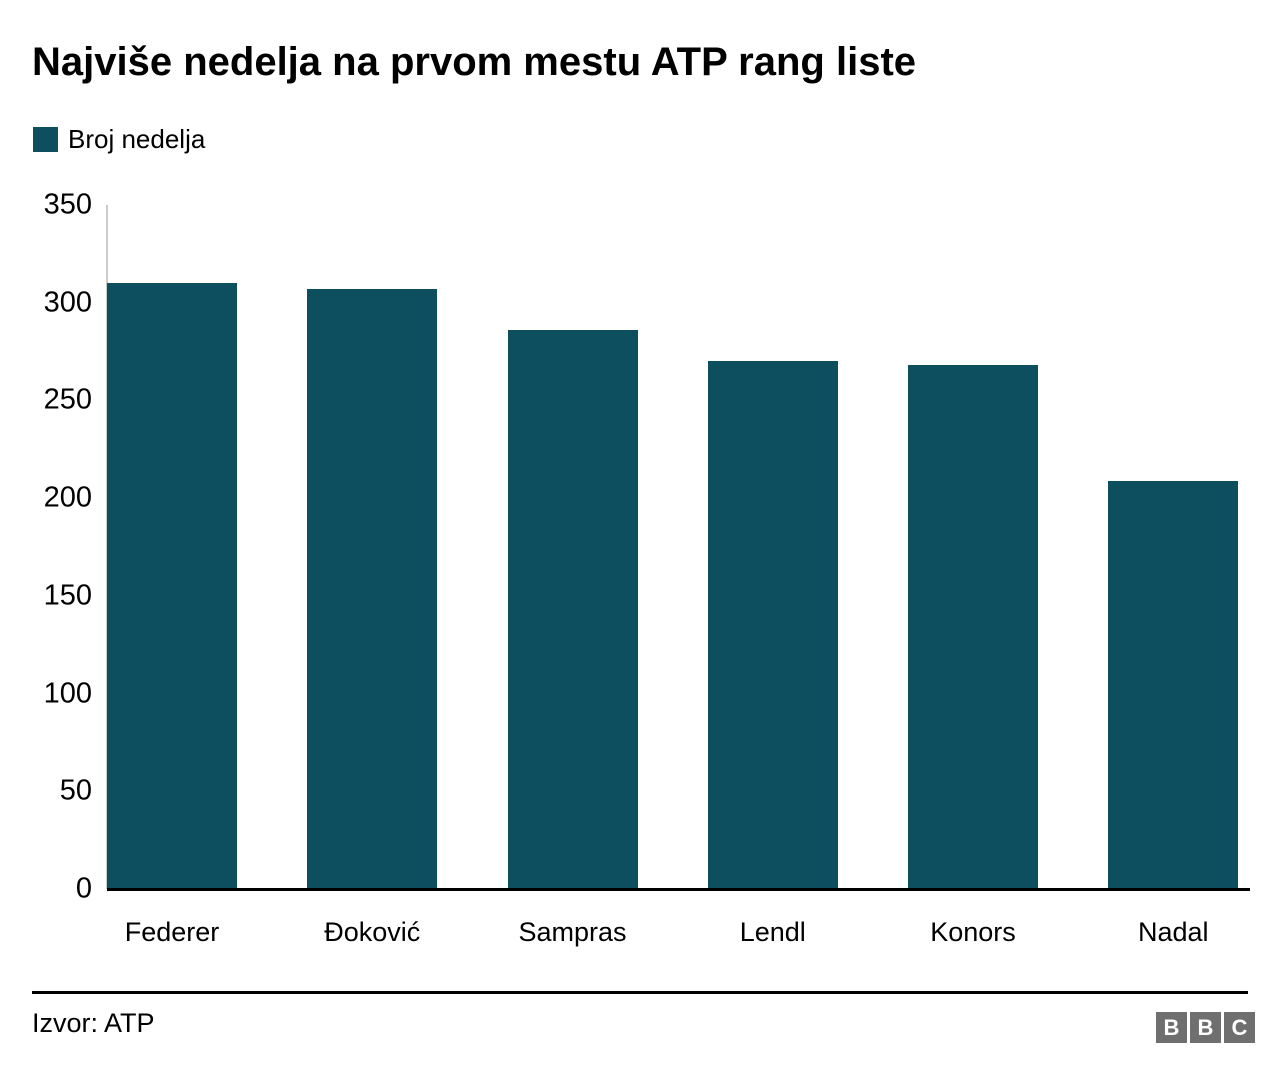 The image size is (1280, 1082). What do you see at coordinates (372, 932) in the screenshot?
I see `x-axis-label: Đoković` at bounding box center [372, 932].